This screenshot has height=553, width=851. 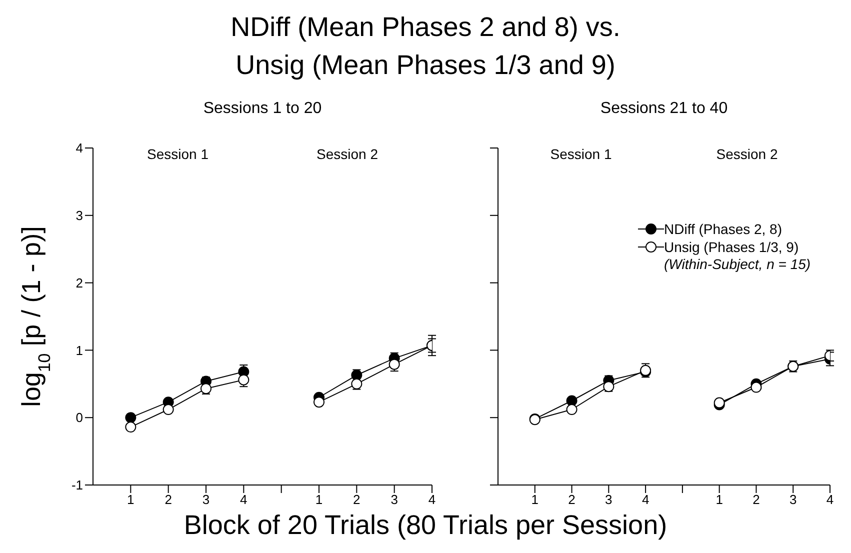 I want to click on y-tick-label: 3, so click(x=79, y=216).